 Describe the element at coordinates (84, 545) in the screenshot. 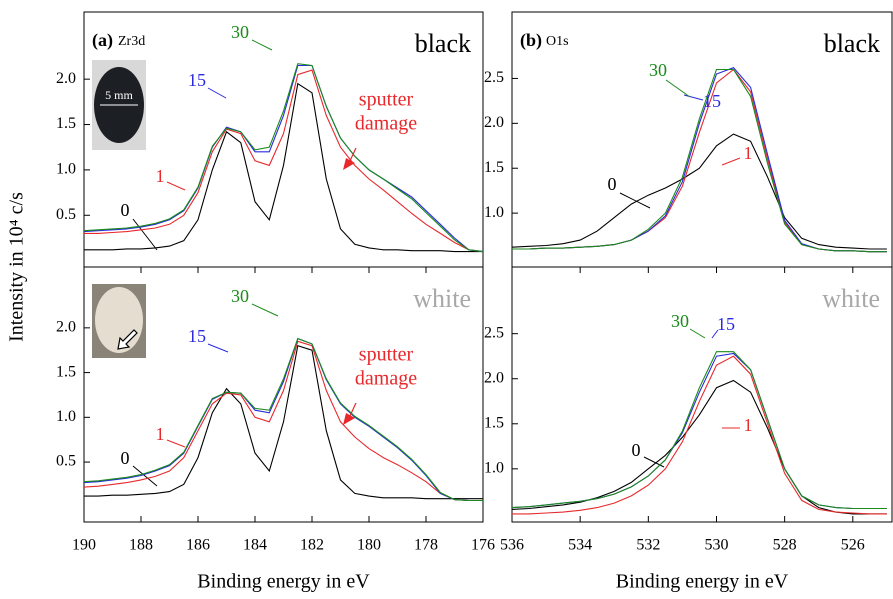

I see `x-tick-label: 190` at that location.